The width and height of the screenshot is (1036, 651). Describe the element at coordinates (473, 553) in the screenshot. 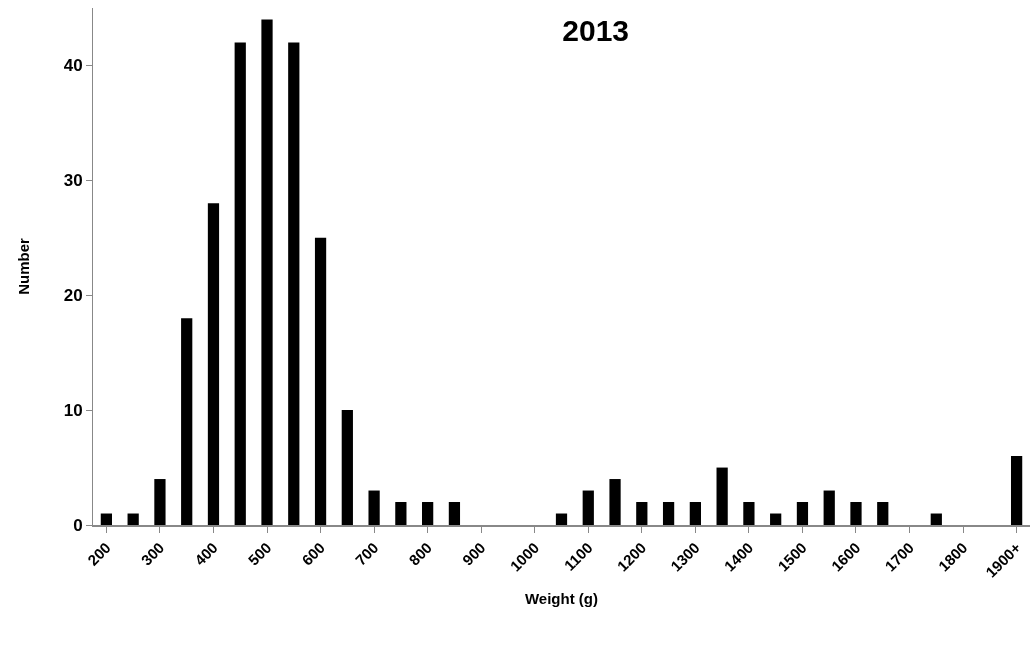

I see `x-tick-label: 900` at that location.